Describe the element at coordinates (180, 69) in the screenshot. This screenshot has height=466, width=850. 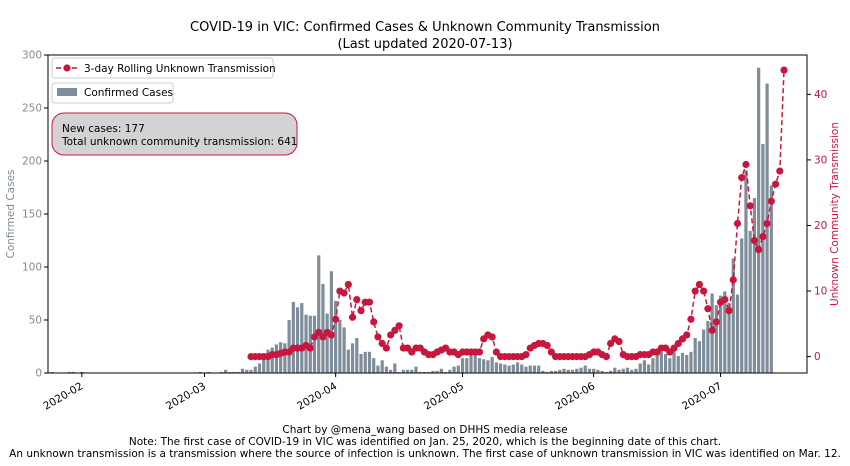
I see `legend-label-unknown-transmission: 3-day Rolling Unknown Transmission` at that location.